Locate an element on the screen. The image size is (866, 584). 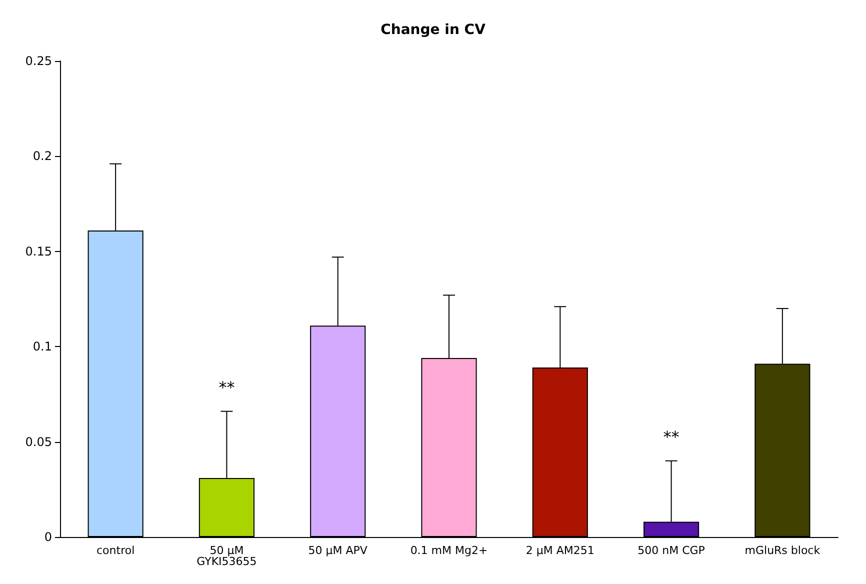
x-tick-label: 0.1 mM Mg2+ is located at coordinates (449, 550).